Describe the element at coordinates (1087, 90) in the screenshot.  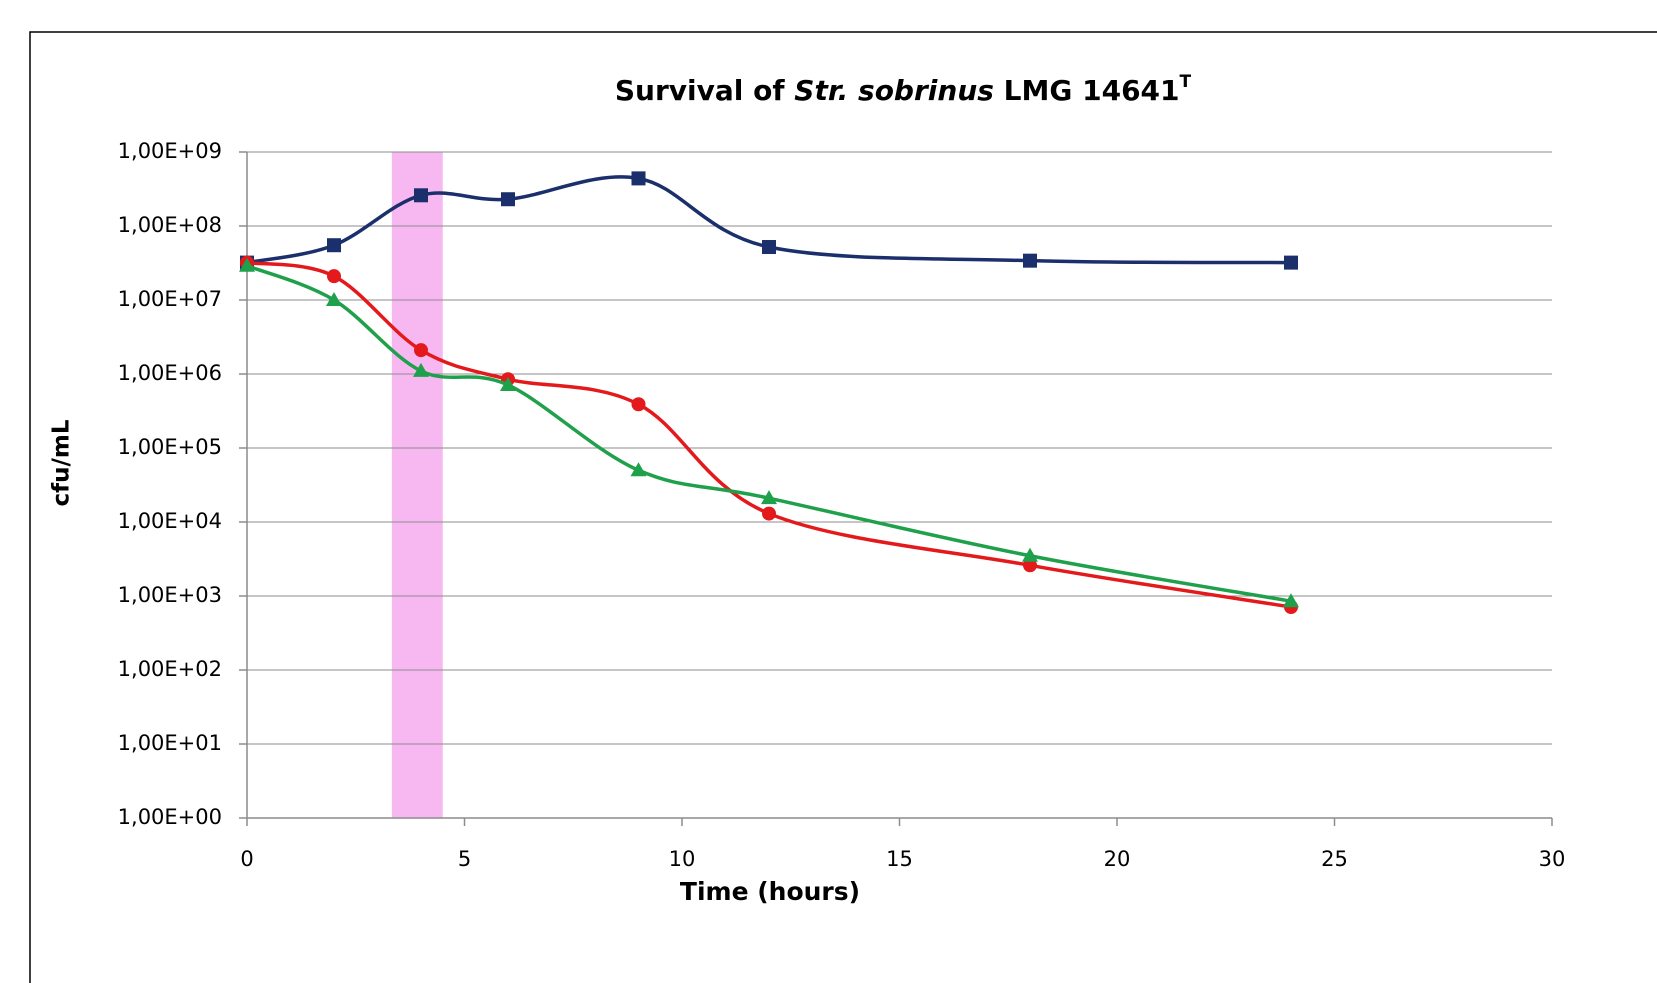
I see `title-part: LMG 14641` at that location.